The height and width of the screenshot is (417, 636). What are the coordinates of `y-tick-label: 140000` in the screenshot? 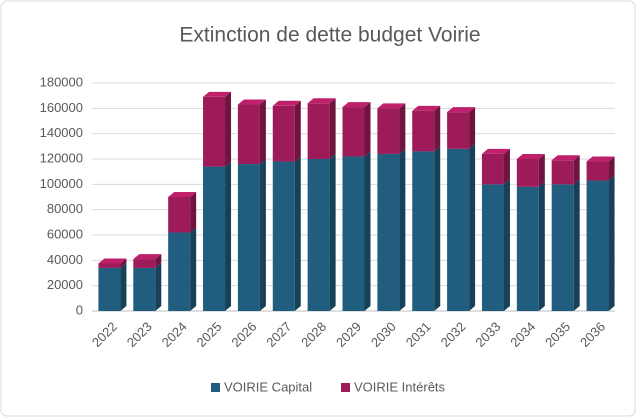 It's located at (61, 132).